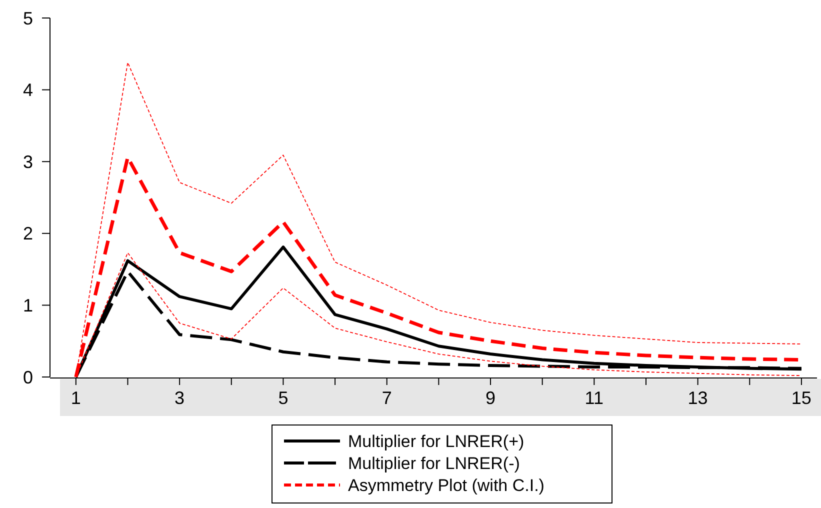  Describe the element at coordinates (491, 398) in the screenshot. I see `x-tick-label: 9` at that location.